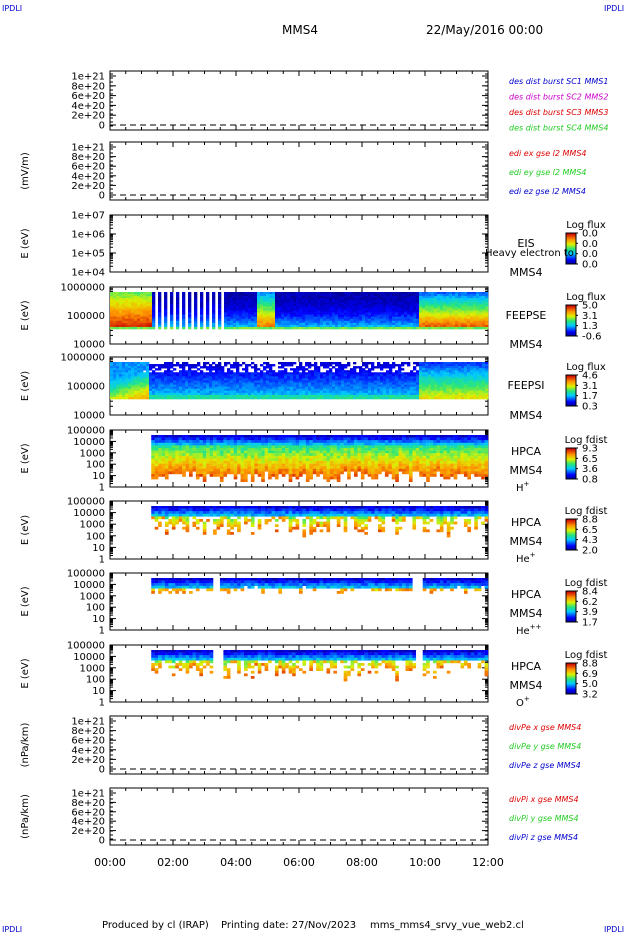 Image resolution: width=630 pixels, height=934 pixels. What do you see at coordinates (526, 613) in the screenshot?
I see `spacecraft-label: MMS4` at bounding box center [526, 613].